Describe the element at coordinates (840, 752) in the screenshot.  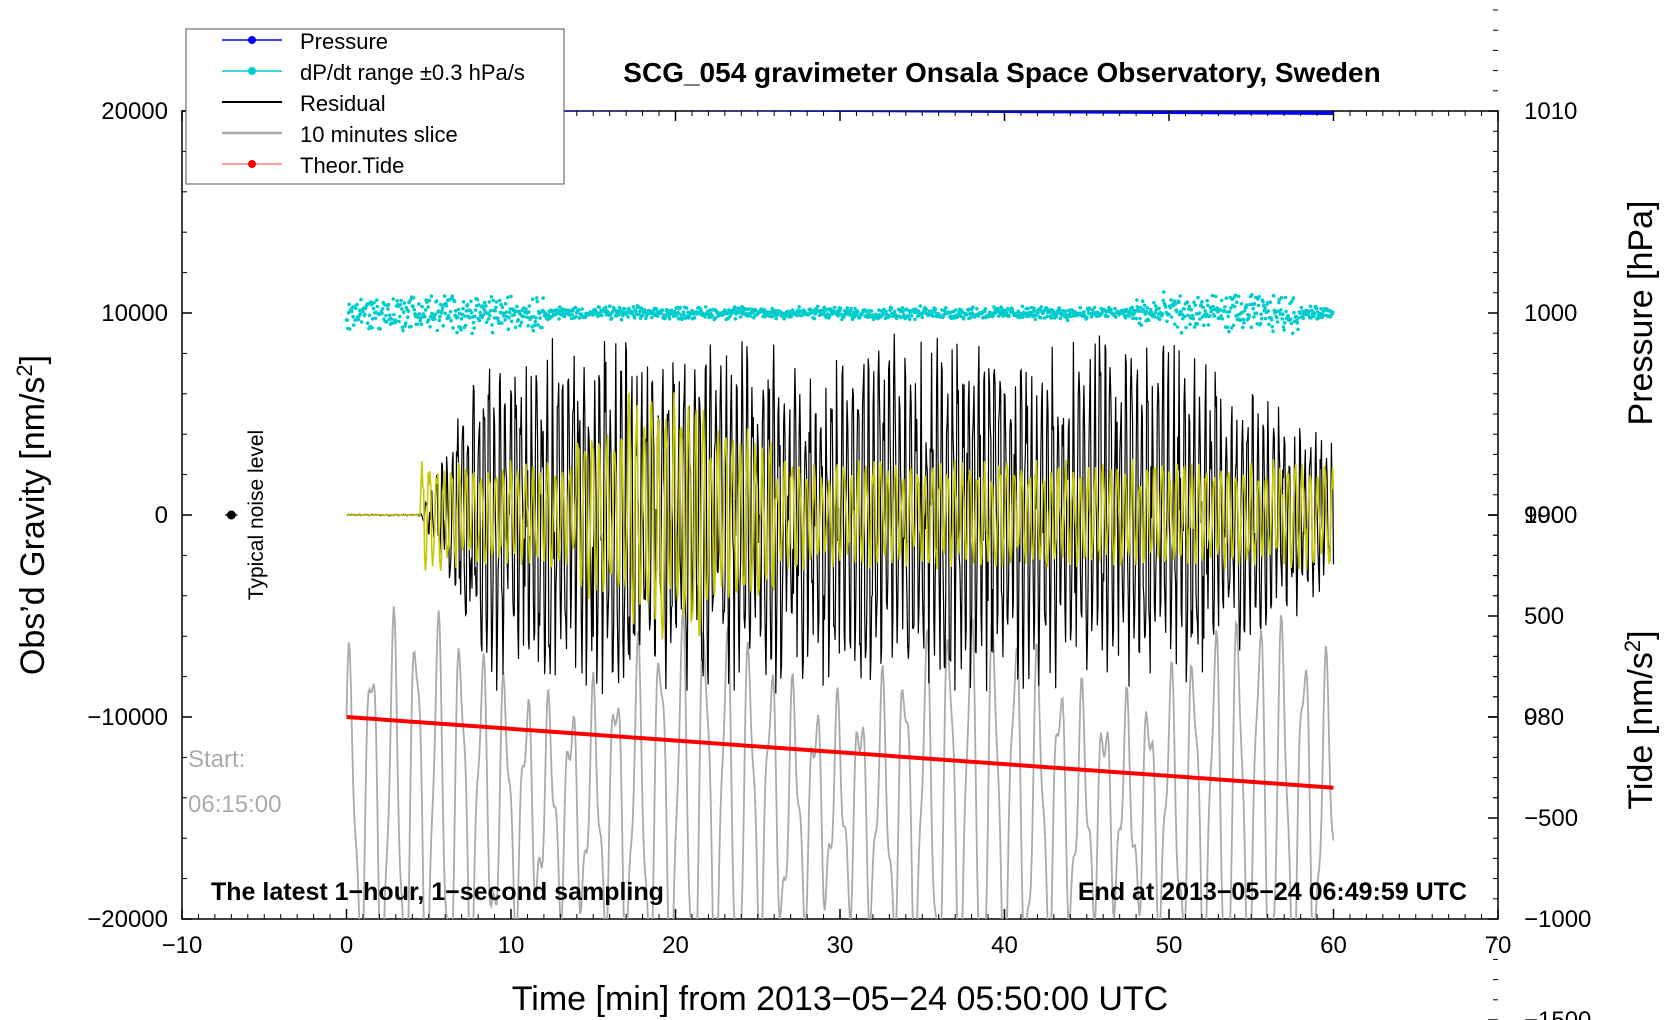
I see `tide-line` at that location.